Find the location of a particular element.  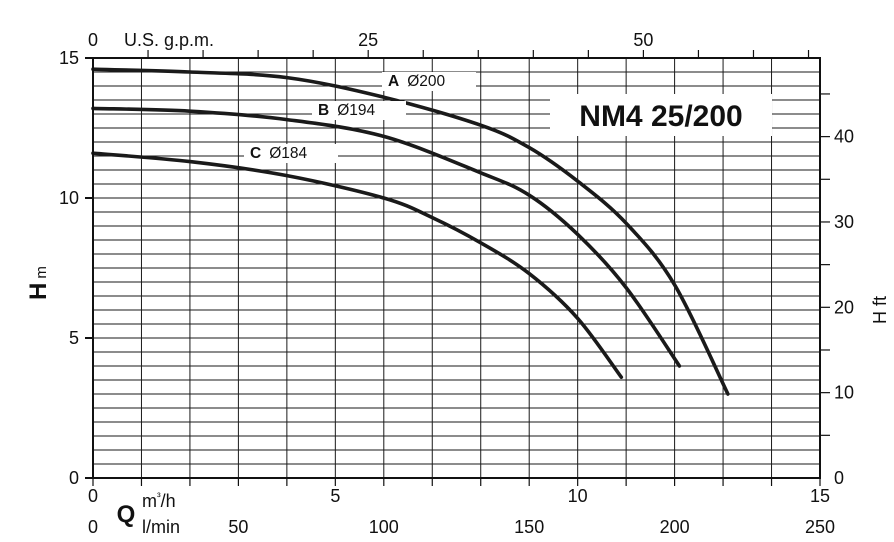

y-right-tick-label: 40 is located at coordinates (844, 137).